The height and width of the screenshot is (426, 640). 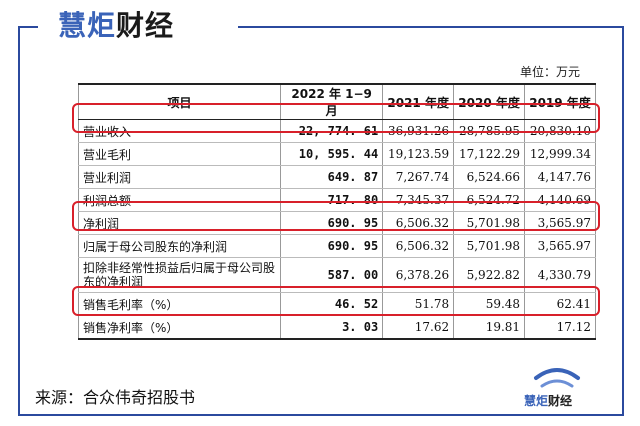 What do you see at coordinates (489, 101) in the screenshot?
I see `column-header: 2020 年度` at bounding box center [489, 101].